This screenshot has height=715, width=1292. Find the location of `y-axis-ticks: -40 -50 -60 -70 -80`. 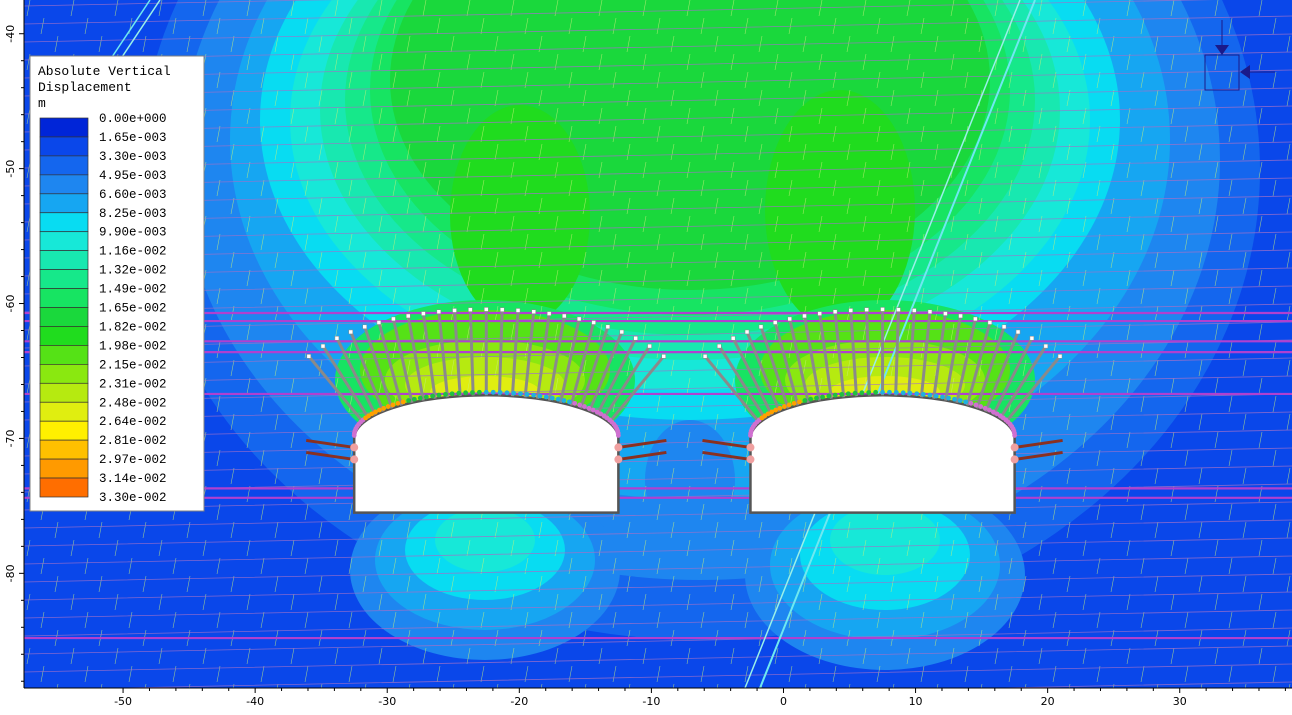

y-axis-ticks: -40 -50 -60 -70 -80 is located at coordinates (14, 353).